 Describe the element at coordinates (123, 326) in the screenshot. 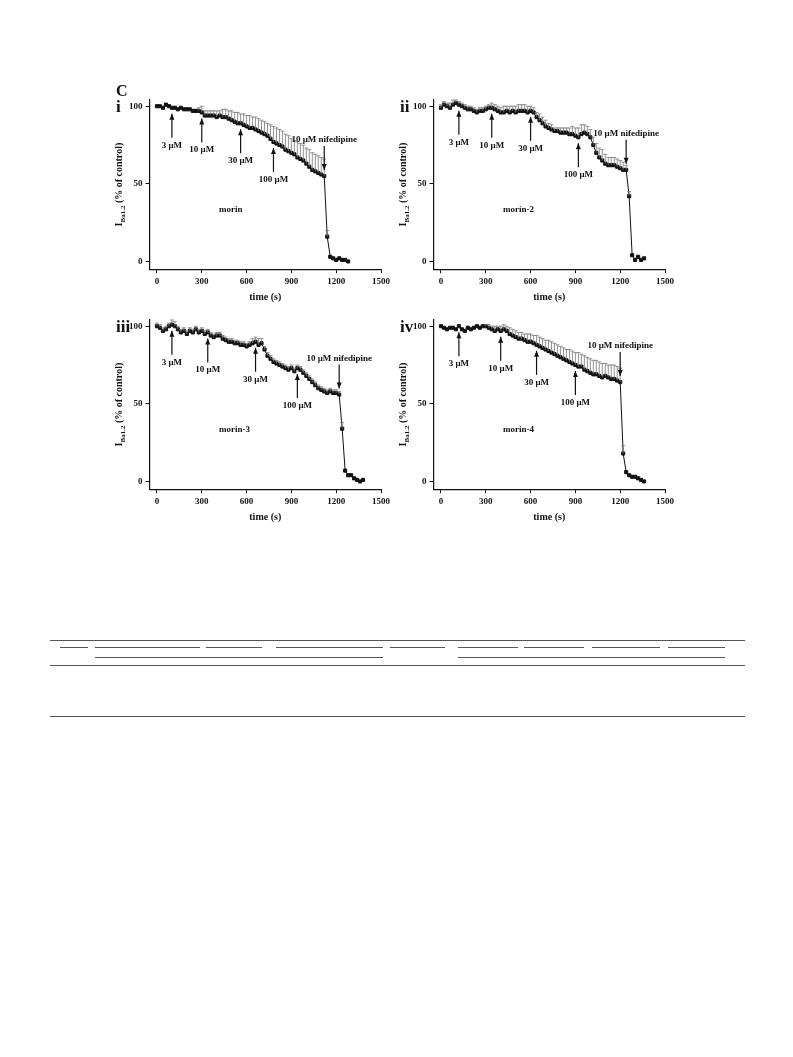

I see `chart-title: iii` at that location.